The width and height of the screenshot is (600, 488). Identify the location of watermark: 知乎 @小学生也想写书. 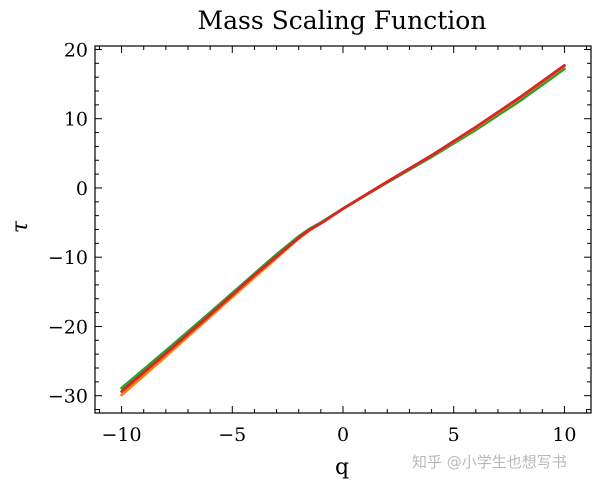
(489, 462).